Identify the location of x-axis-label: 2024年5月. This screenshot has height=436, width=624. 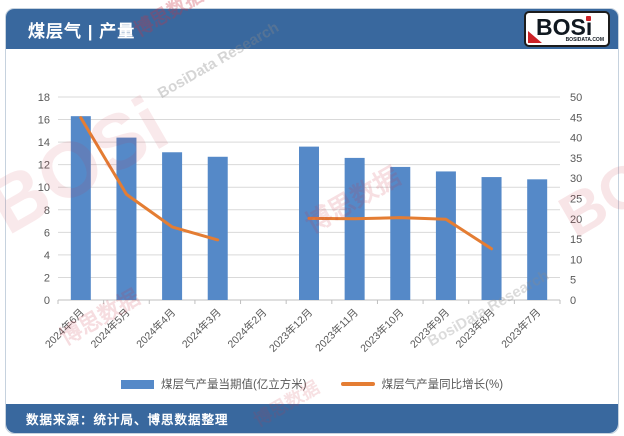
(110, 328).